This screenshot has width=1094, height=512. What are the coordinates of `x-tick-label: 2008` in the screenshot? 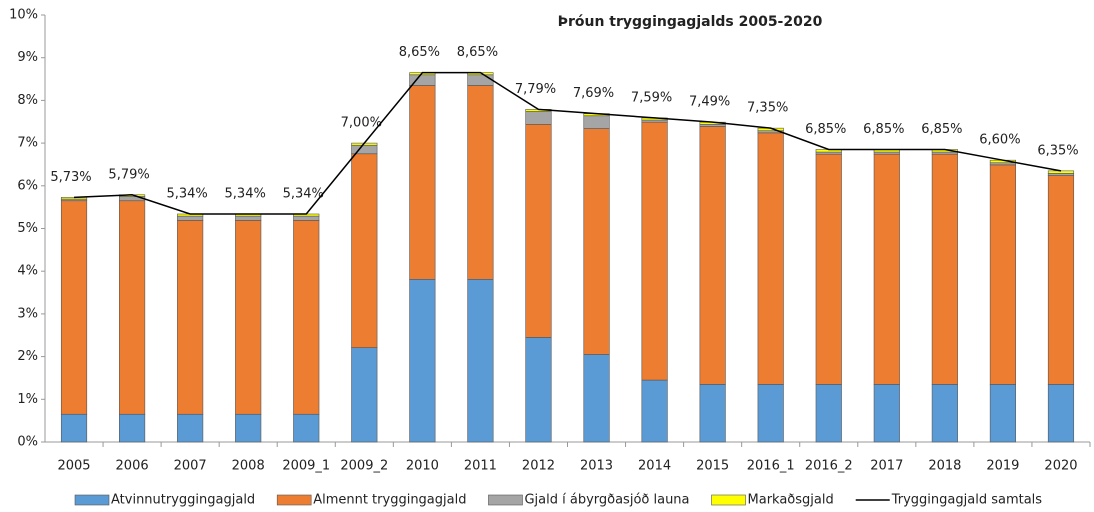 It's located at (248, 466).